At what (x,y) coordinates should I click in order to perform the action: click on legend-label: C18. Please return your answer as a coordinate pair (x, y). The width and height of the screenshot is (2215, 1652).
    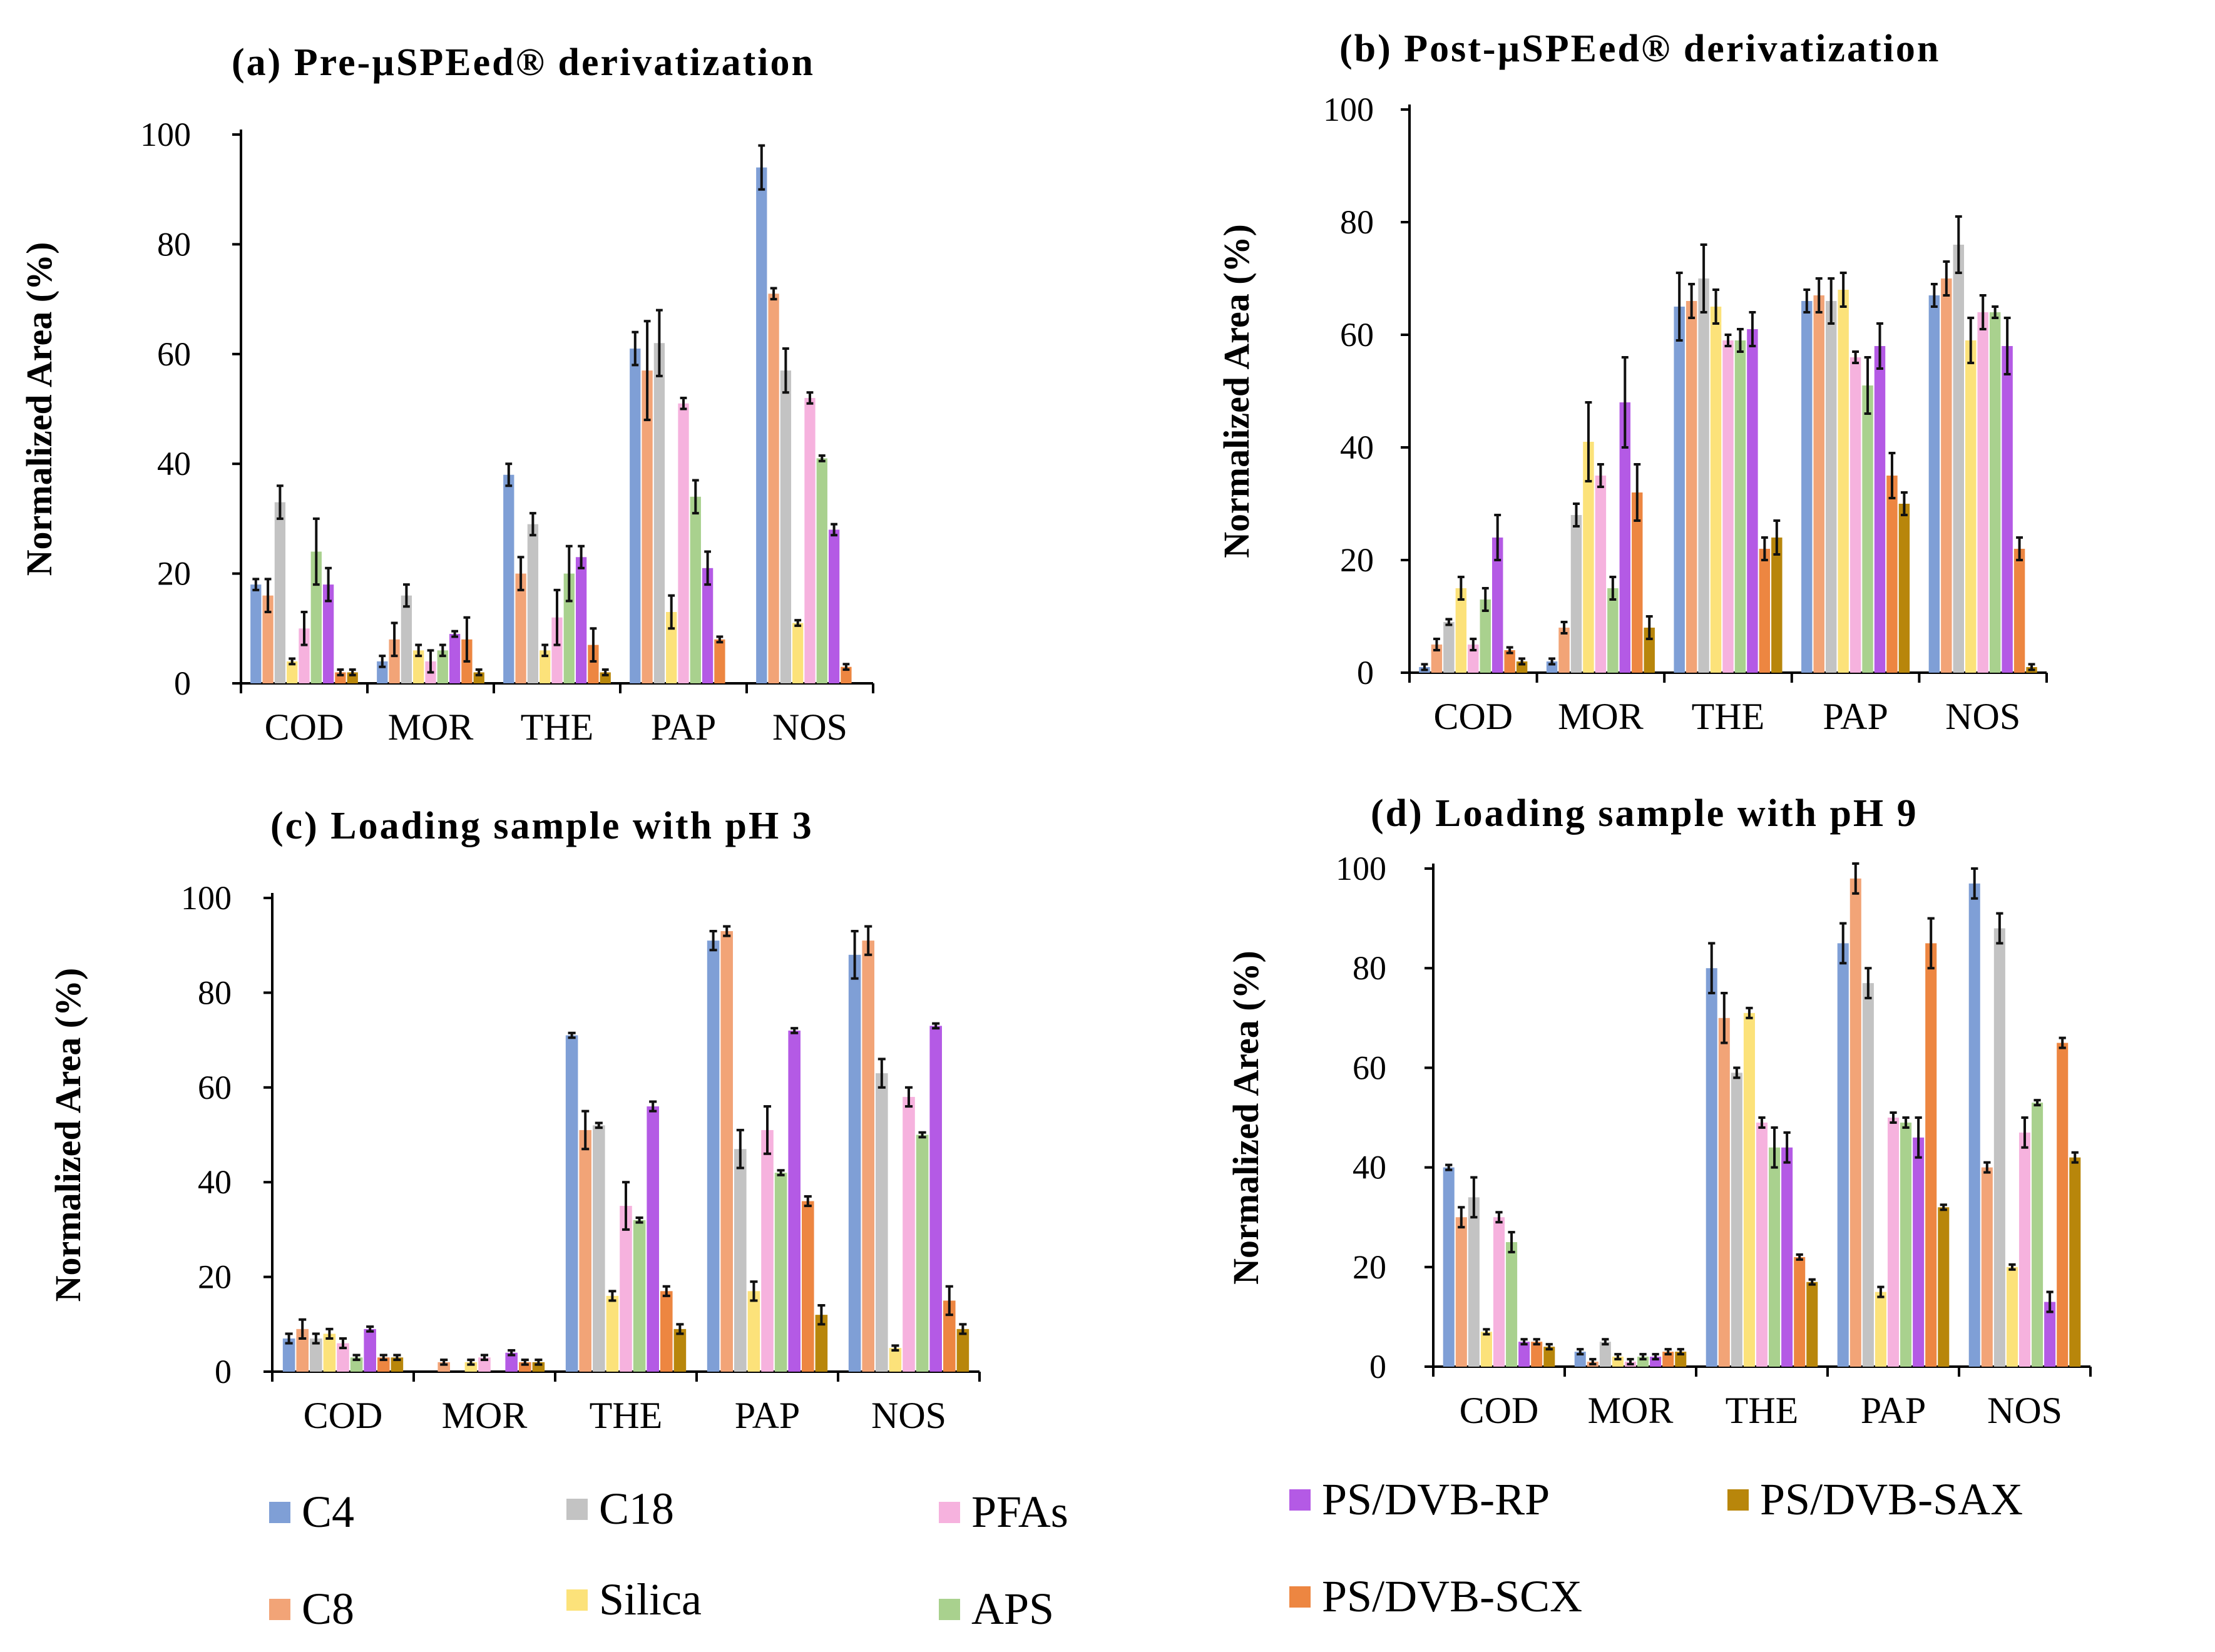
    Looking at the image, I should click on (637, 1509).